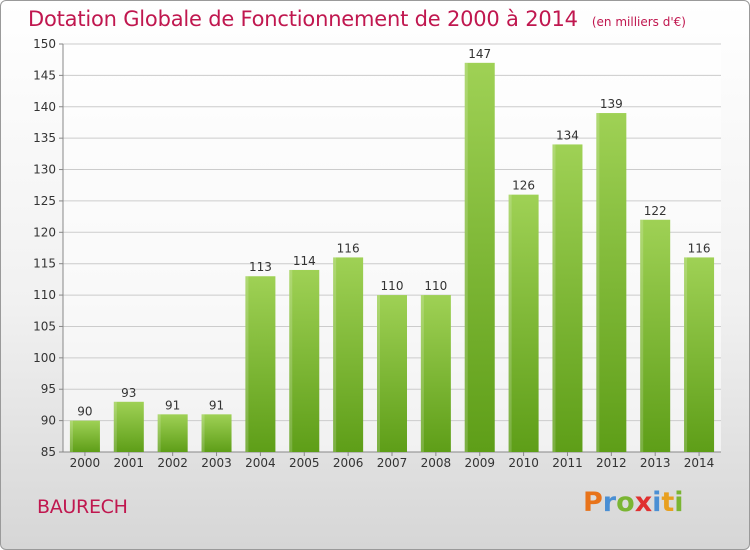 This screenshot has width=750, height=550. I want to click on bar-value-label: 114, so click(304, 261).